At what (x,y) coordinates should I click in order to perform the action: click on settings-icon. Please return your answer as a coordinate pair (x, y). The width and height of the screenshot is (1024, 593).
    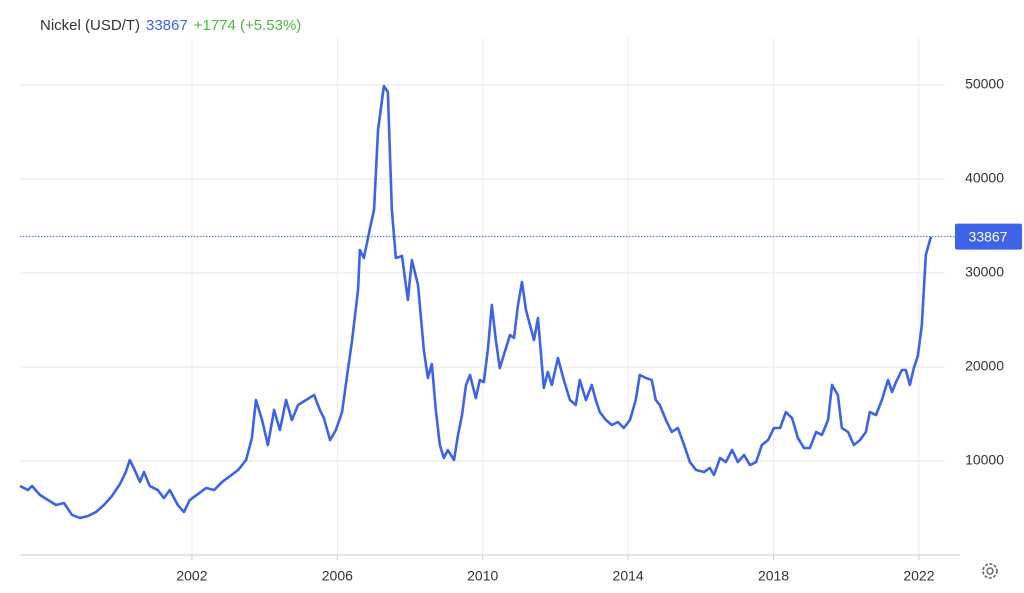
    Looking at the image, I should click on (990, 571).